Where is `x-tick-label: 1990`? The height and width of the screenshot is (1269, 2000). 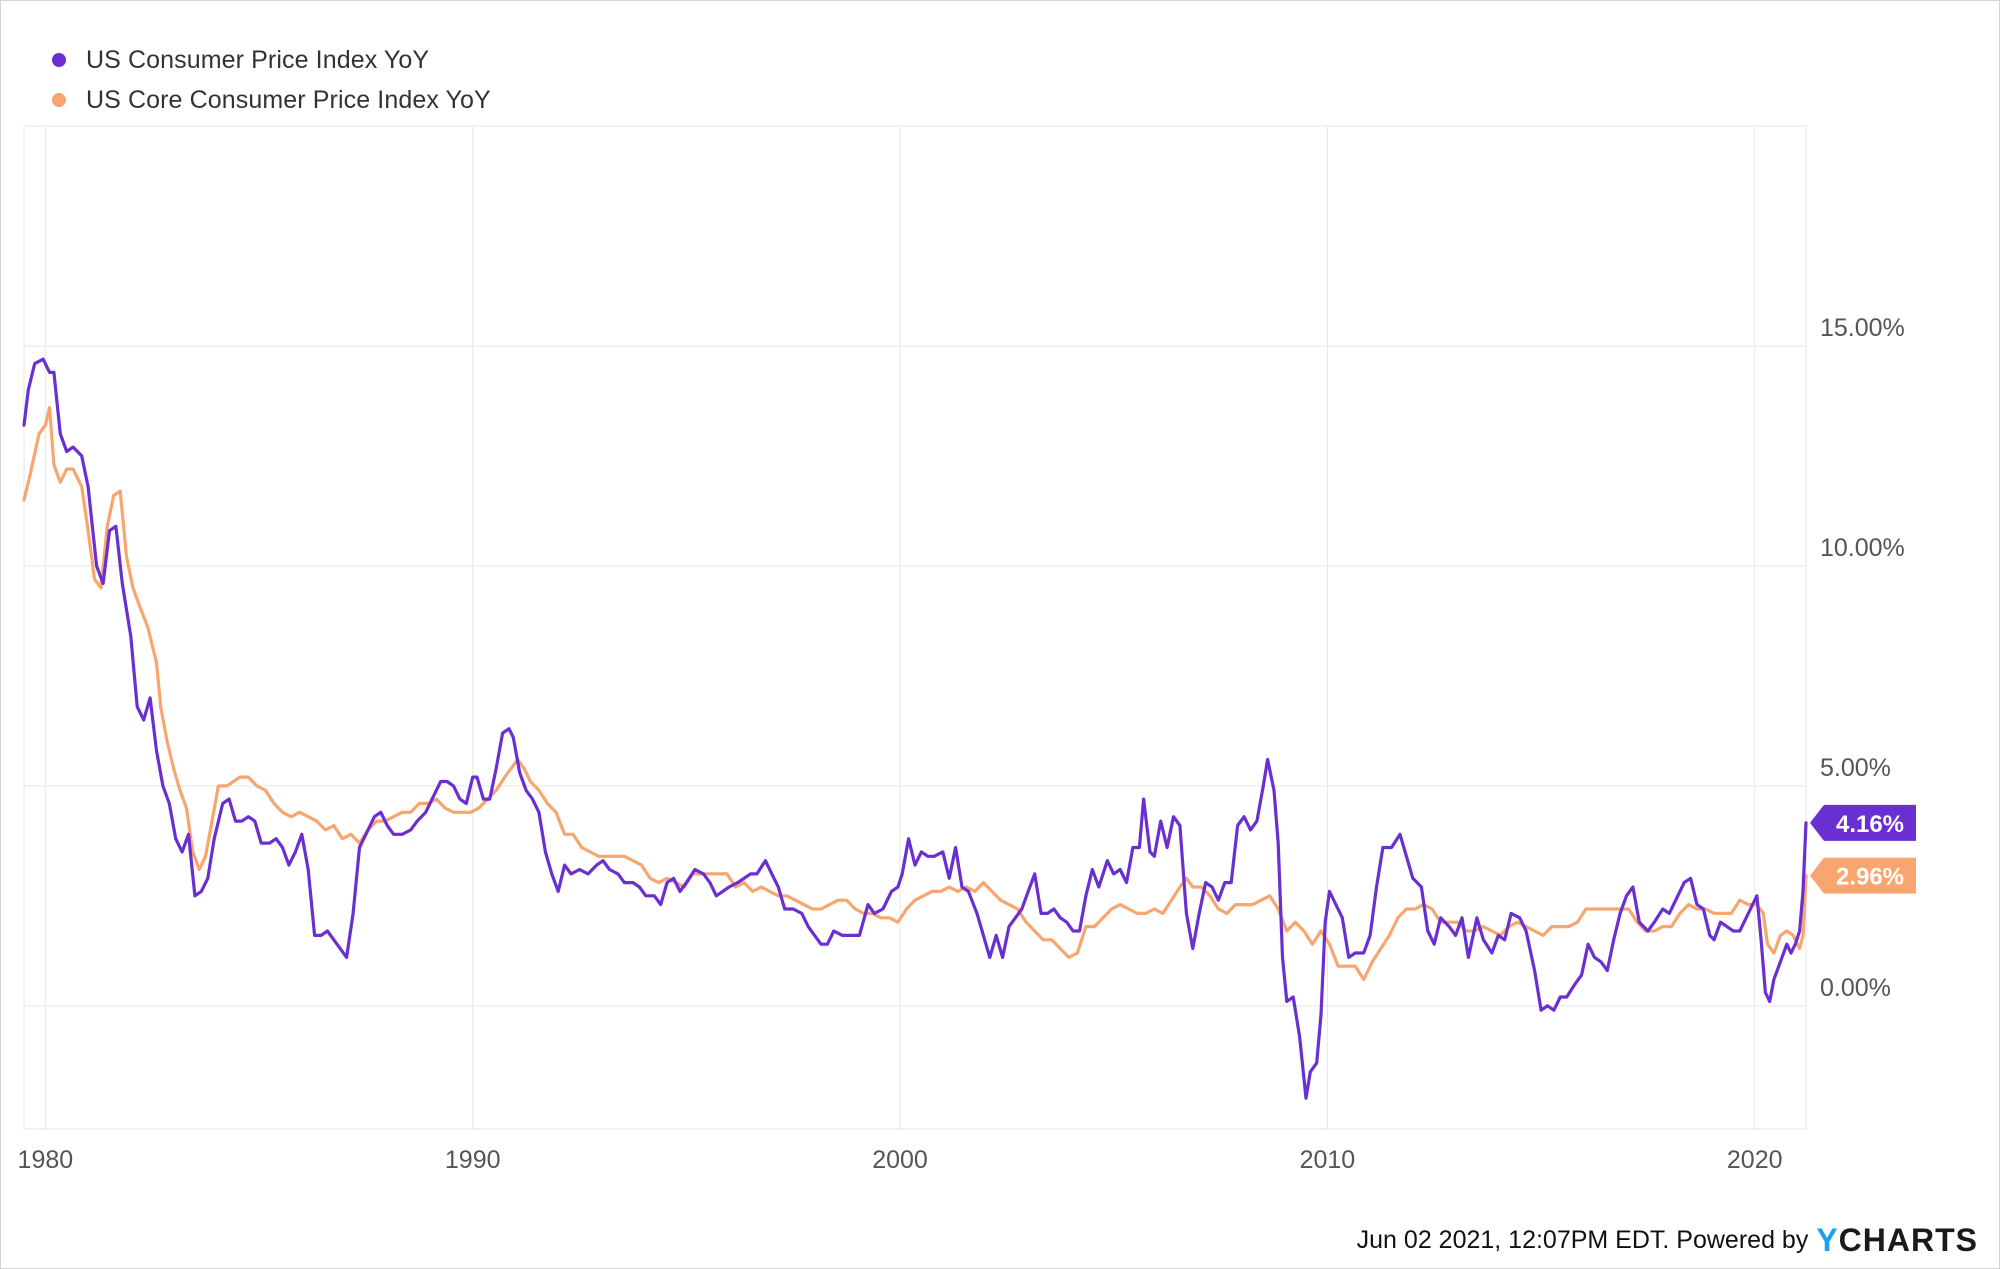 x-tick-label: 1990 is located at coordinates (473, 1160).